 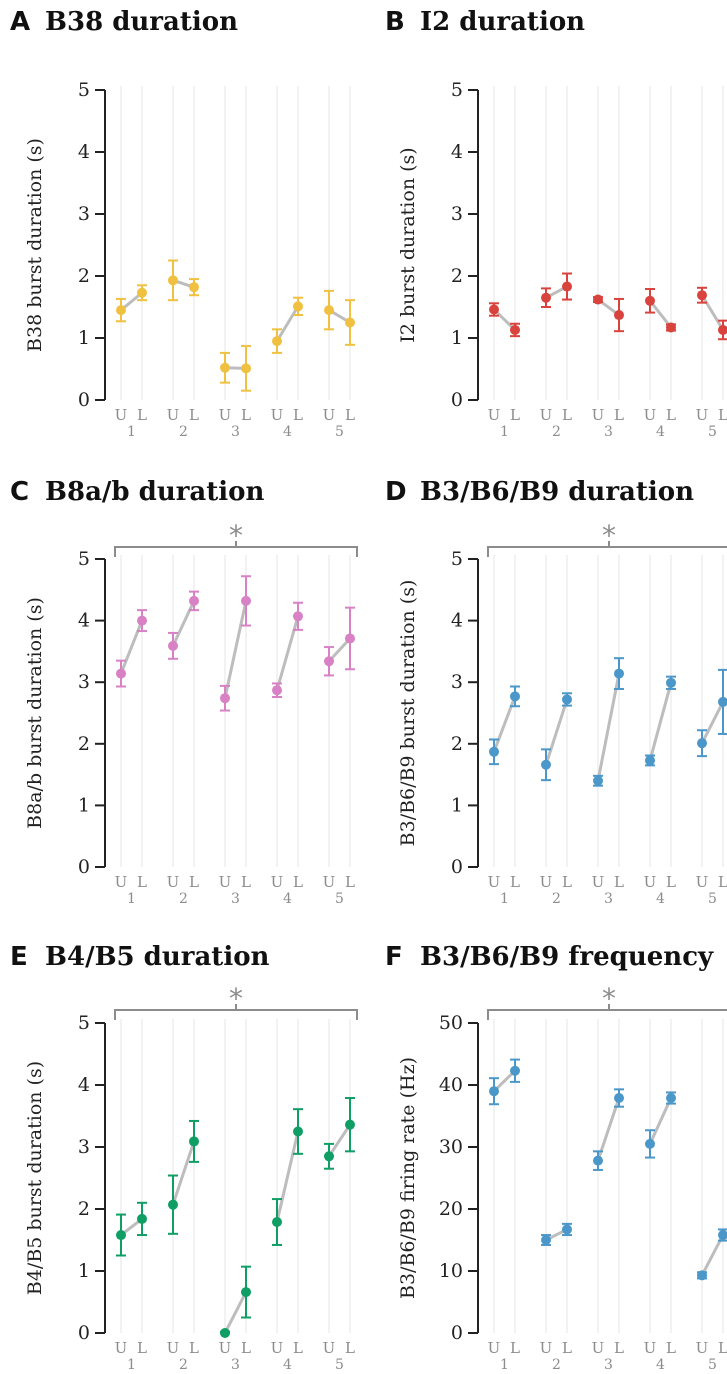 I want to click on y-tick-label: 20, so click(x=451, y=1209).